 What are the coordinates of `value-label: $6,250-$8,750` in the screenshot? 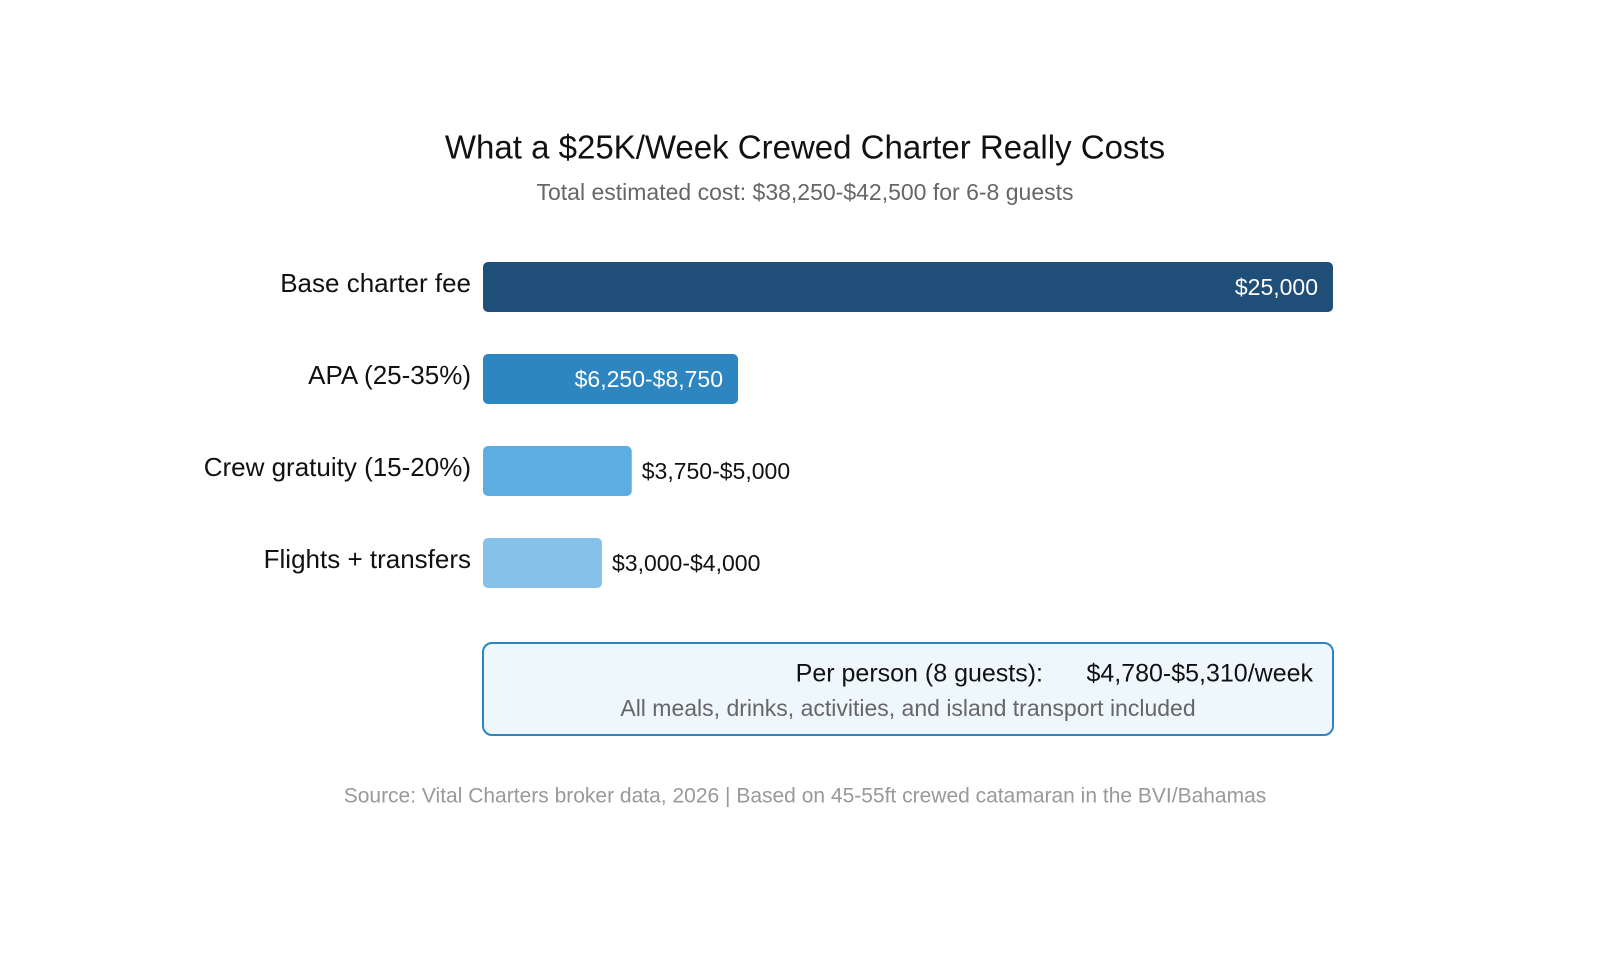 It's located at (649, 379).